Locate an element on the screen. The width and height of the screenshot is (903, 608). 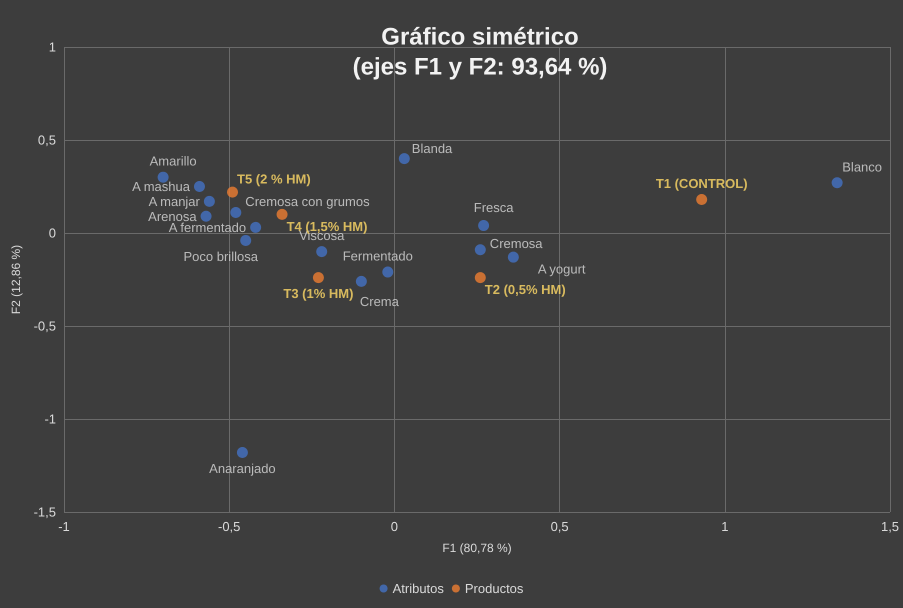
x-tick-label: 0 is located at coordinates (394, 526).